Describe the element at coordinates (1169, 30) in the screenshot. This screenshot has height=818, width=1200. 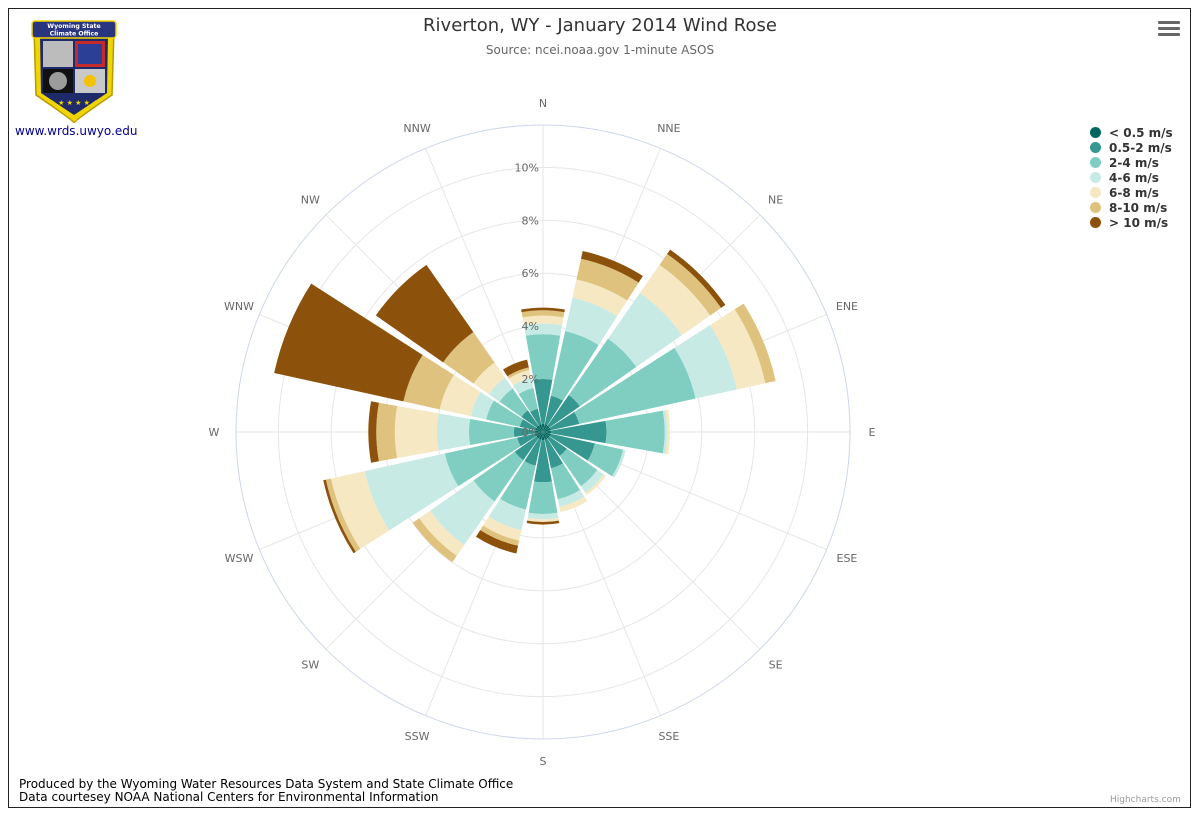
I see `hamburger-menu-icon` at that location.